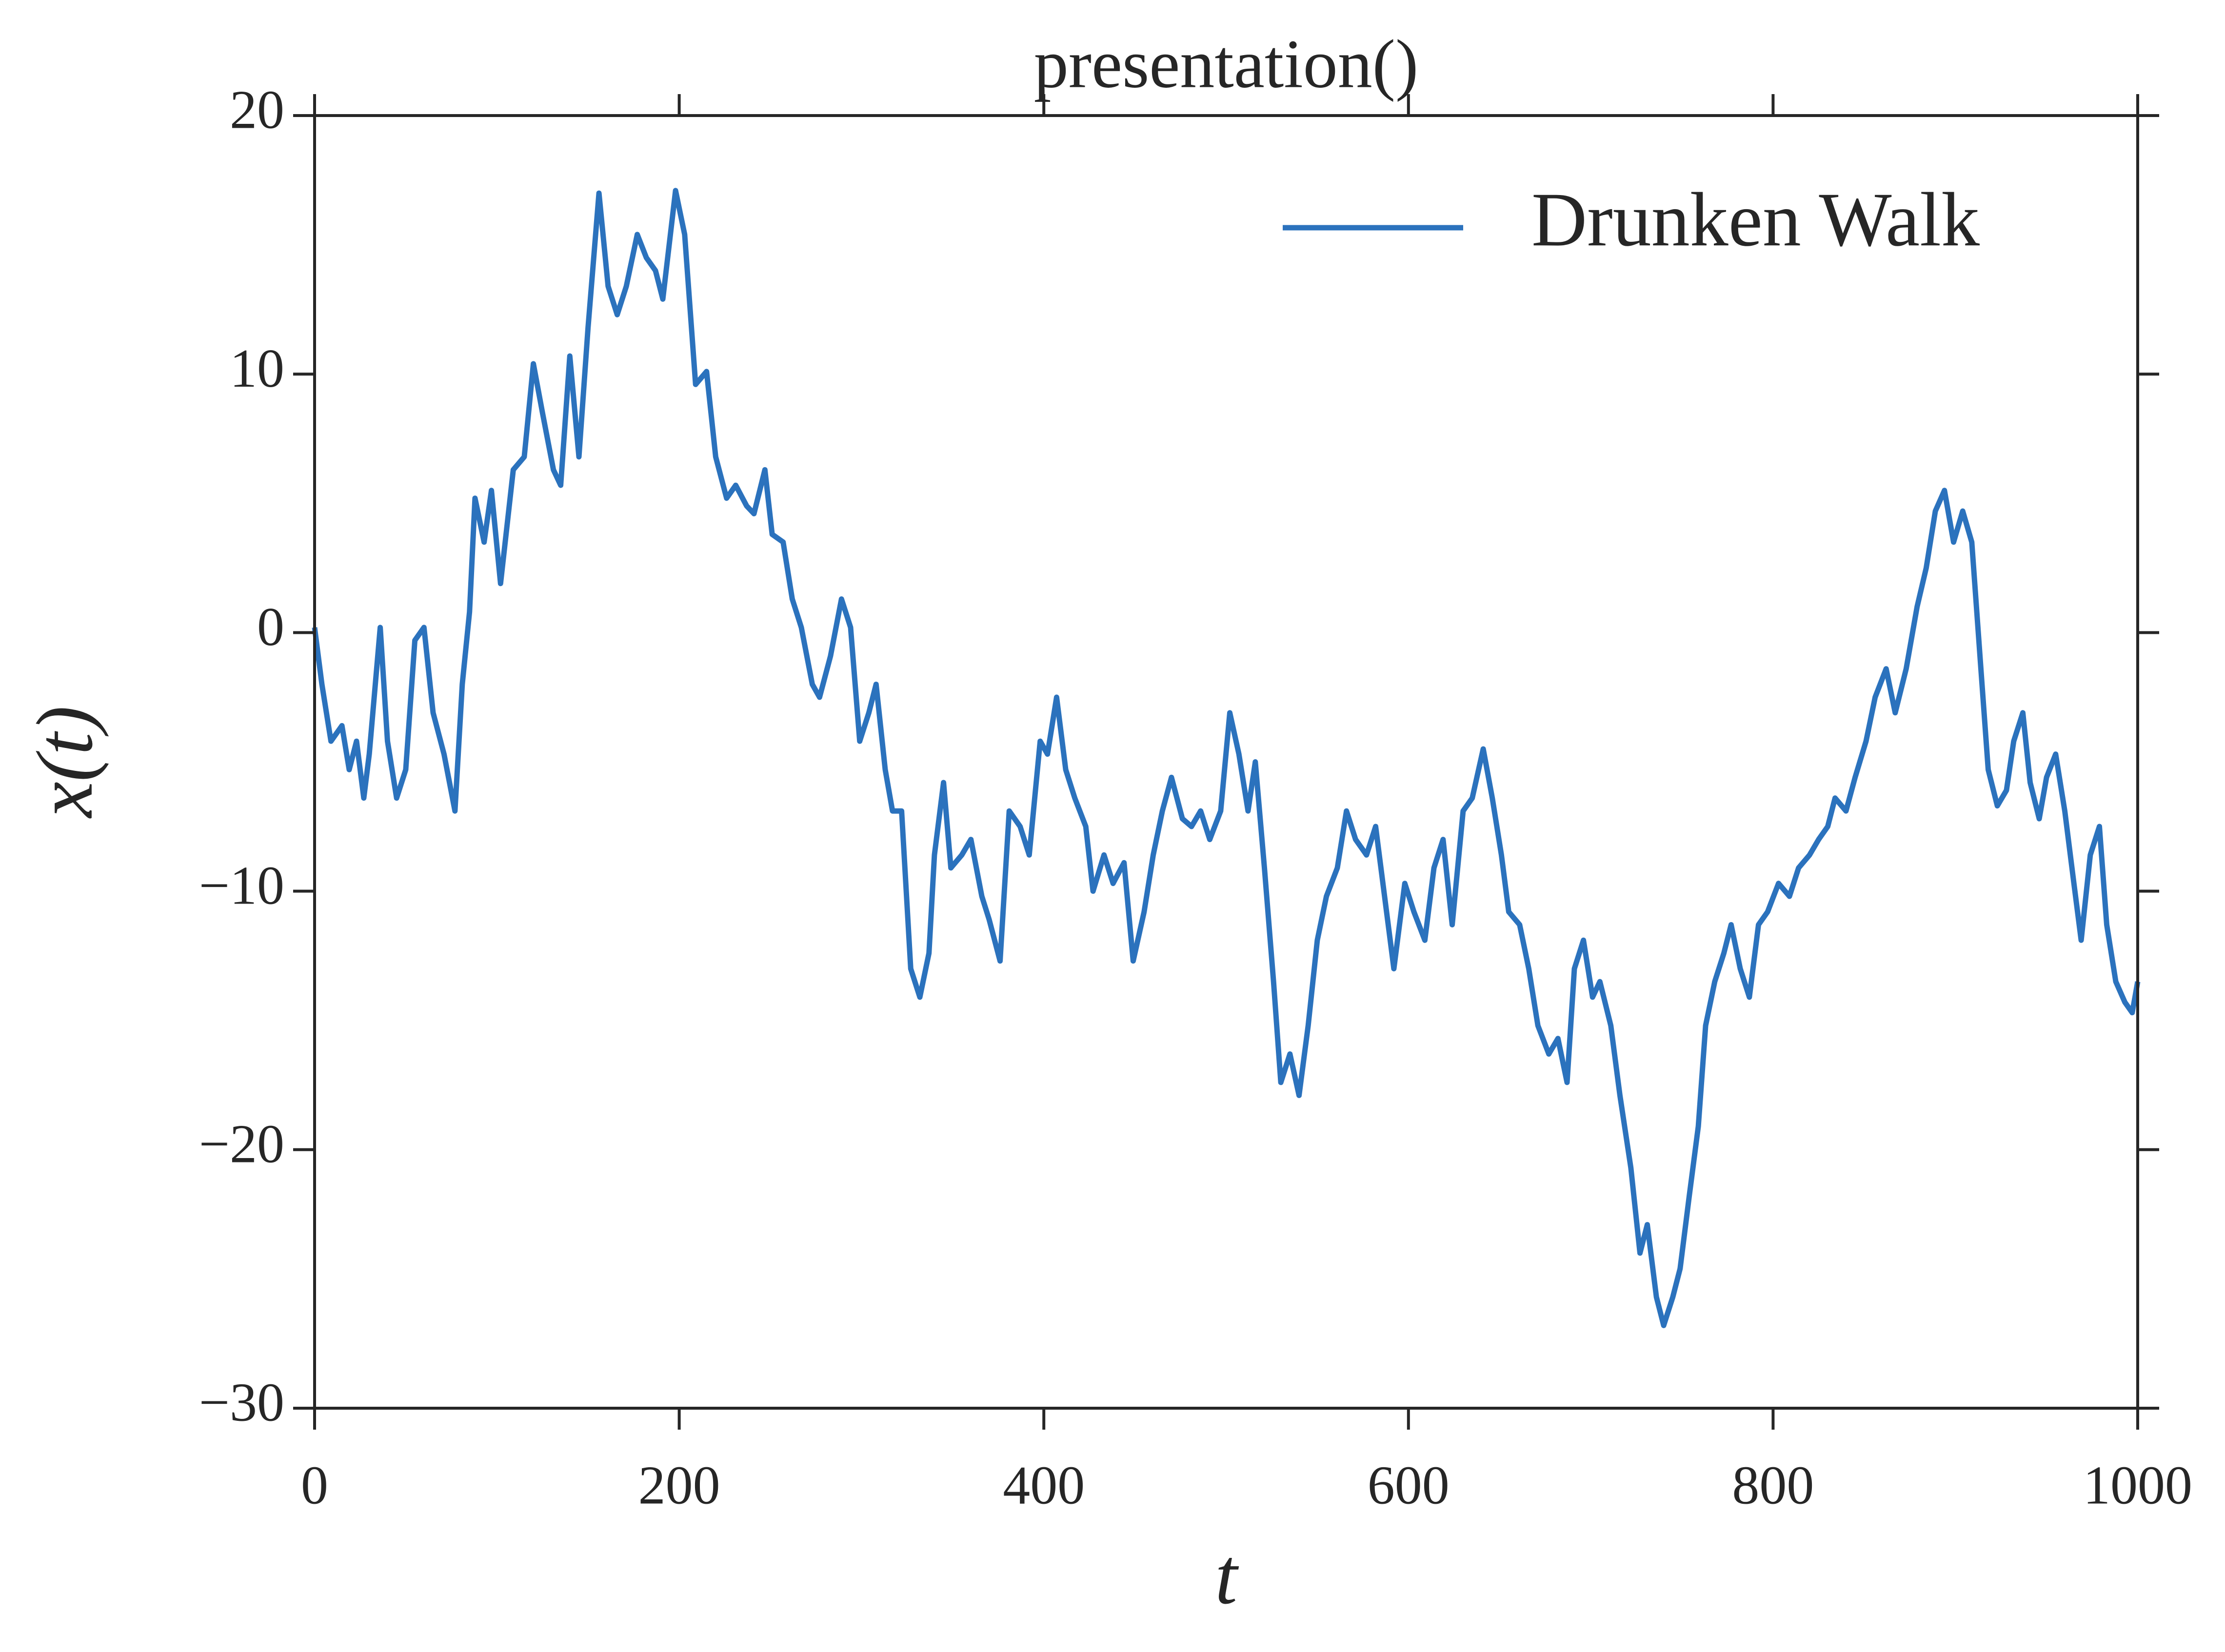 Image resolution: width=2225 pixels, height=1652 pixels. I want to click on y-tick-label: 10, so click(257, 368).